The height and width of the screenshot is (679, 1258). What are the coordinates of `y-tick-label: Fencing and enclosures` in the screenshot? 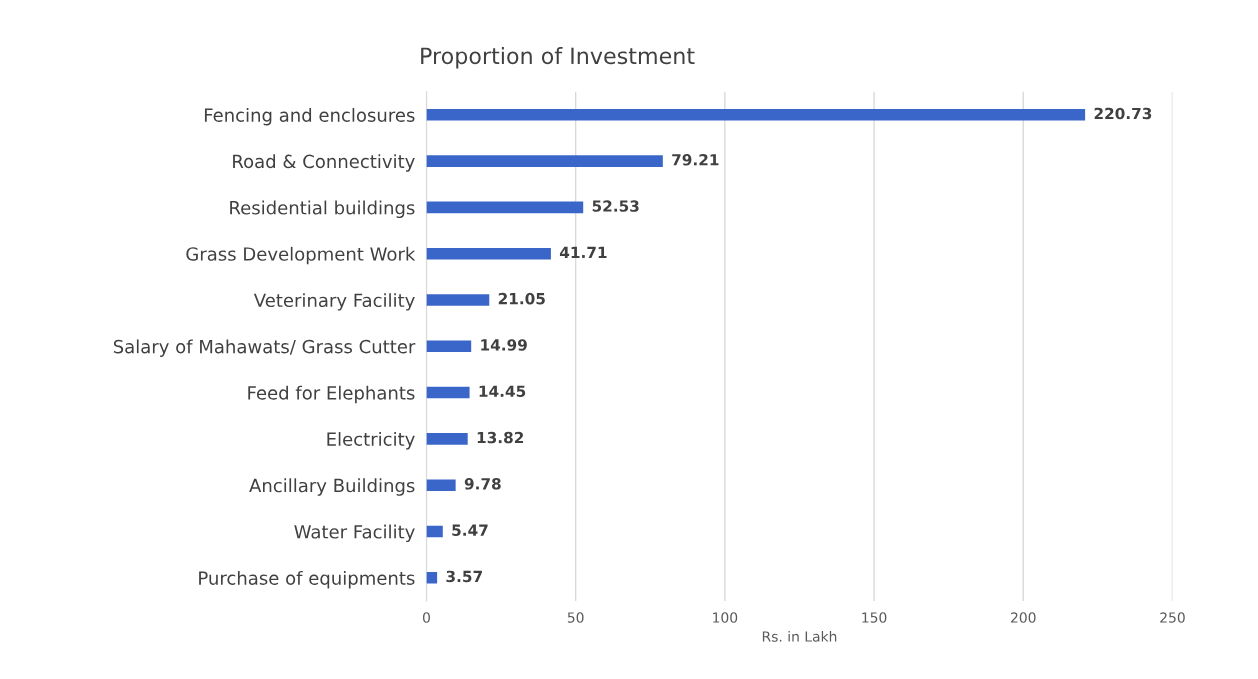 It's located at (309, 116).